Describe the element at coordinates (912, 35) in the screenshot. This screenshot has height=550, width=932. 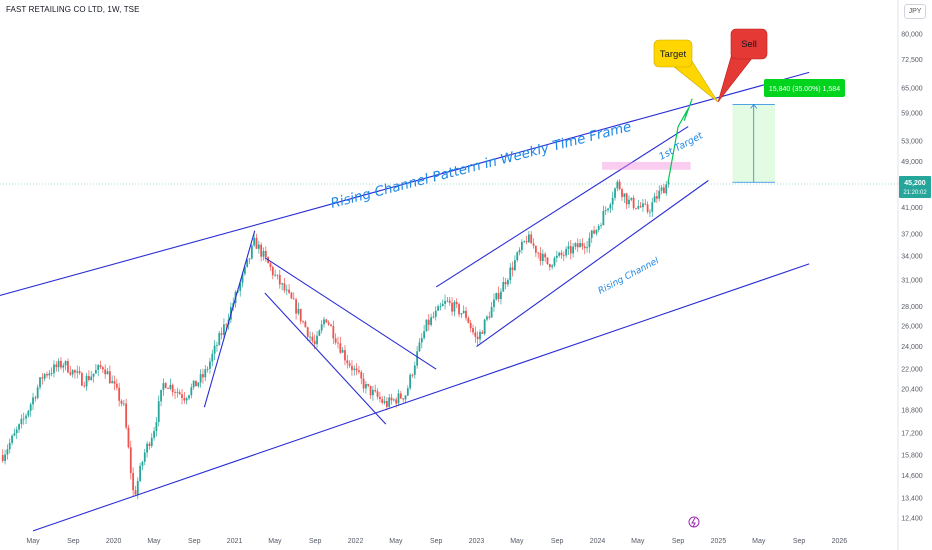
I see `y-tick-label: 80,000` at that location.